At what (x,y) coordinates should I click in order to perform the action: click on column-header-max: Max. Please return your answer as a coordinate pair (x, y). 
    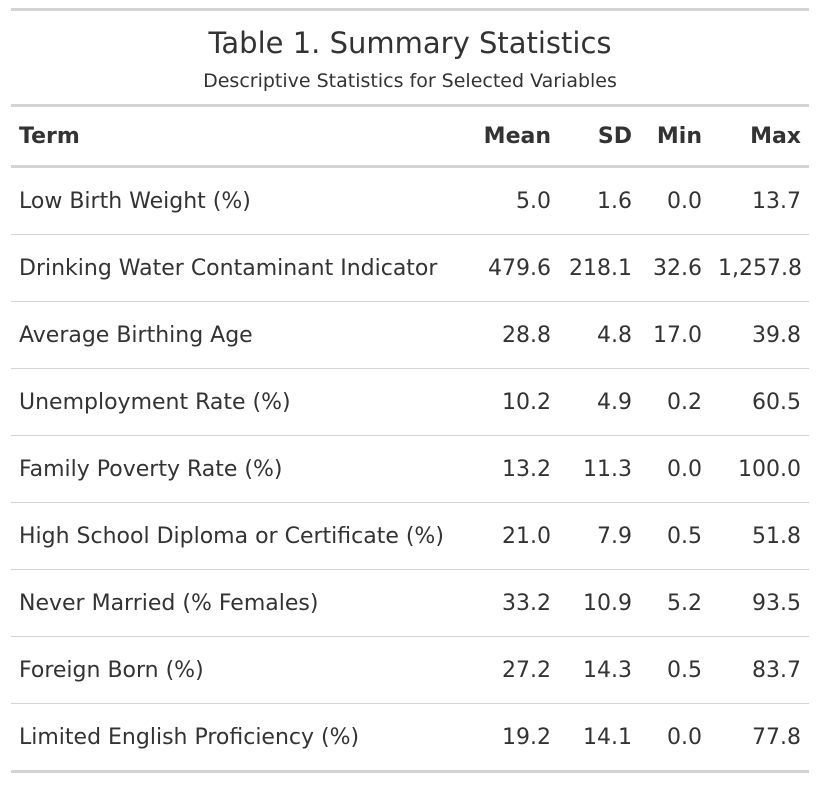
    Looking at the image, I should click on (759, 137).